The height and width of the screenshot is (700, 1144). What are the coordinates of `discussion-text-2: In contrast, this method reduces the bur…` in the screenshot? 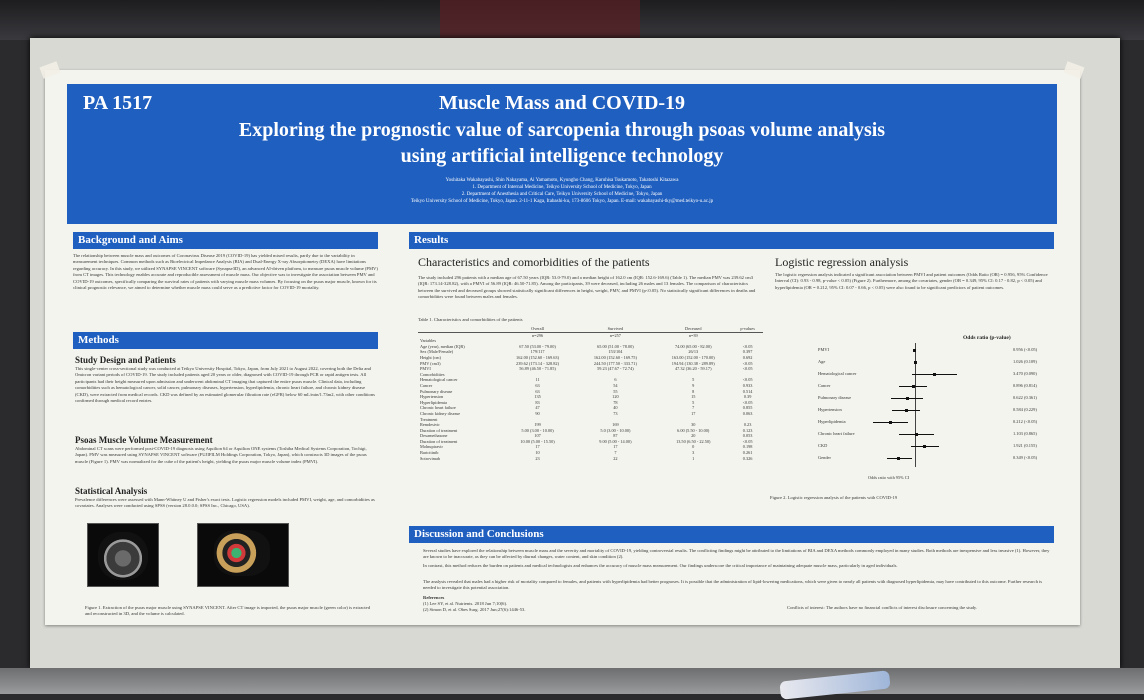 It's located at (660, 565).